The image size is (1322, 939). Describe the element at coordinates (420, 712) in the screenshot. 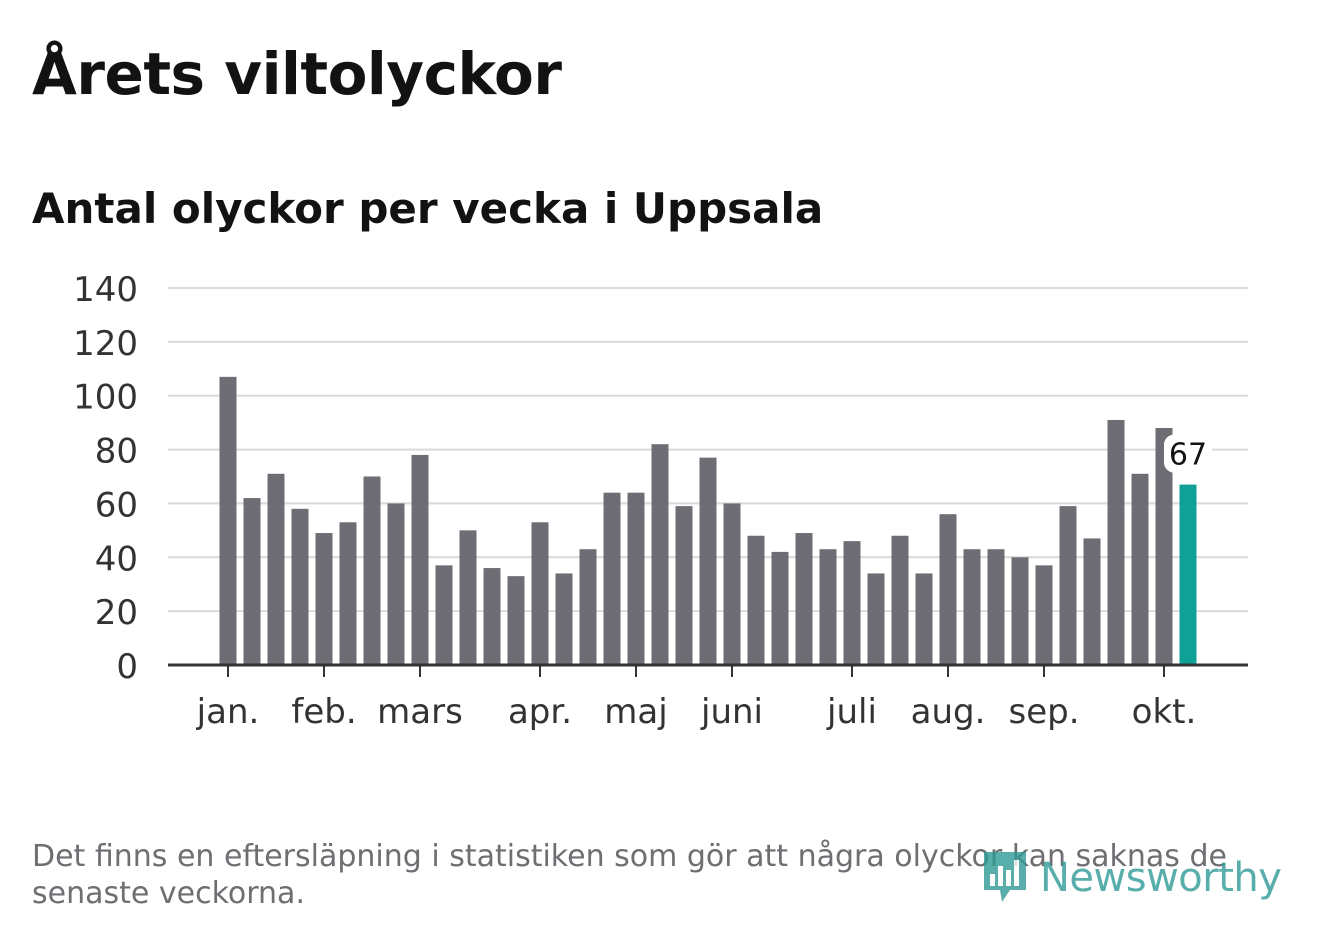

I see `x-tick-label: mars` at that location.